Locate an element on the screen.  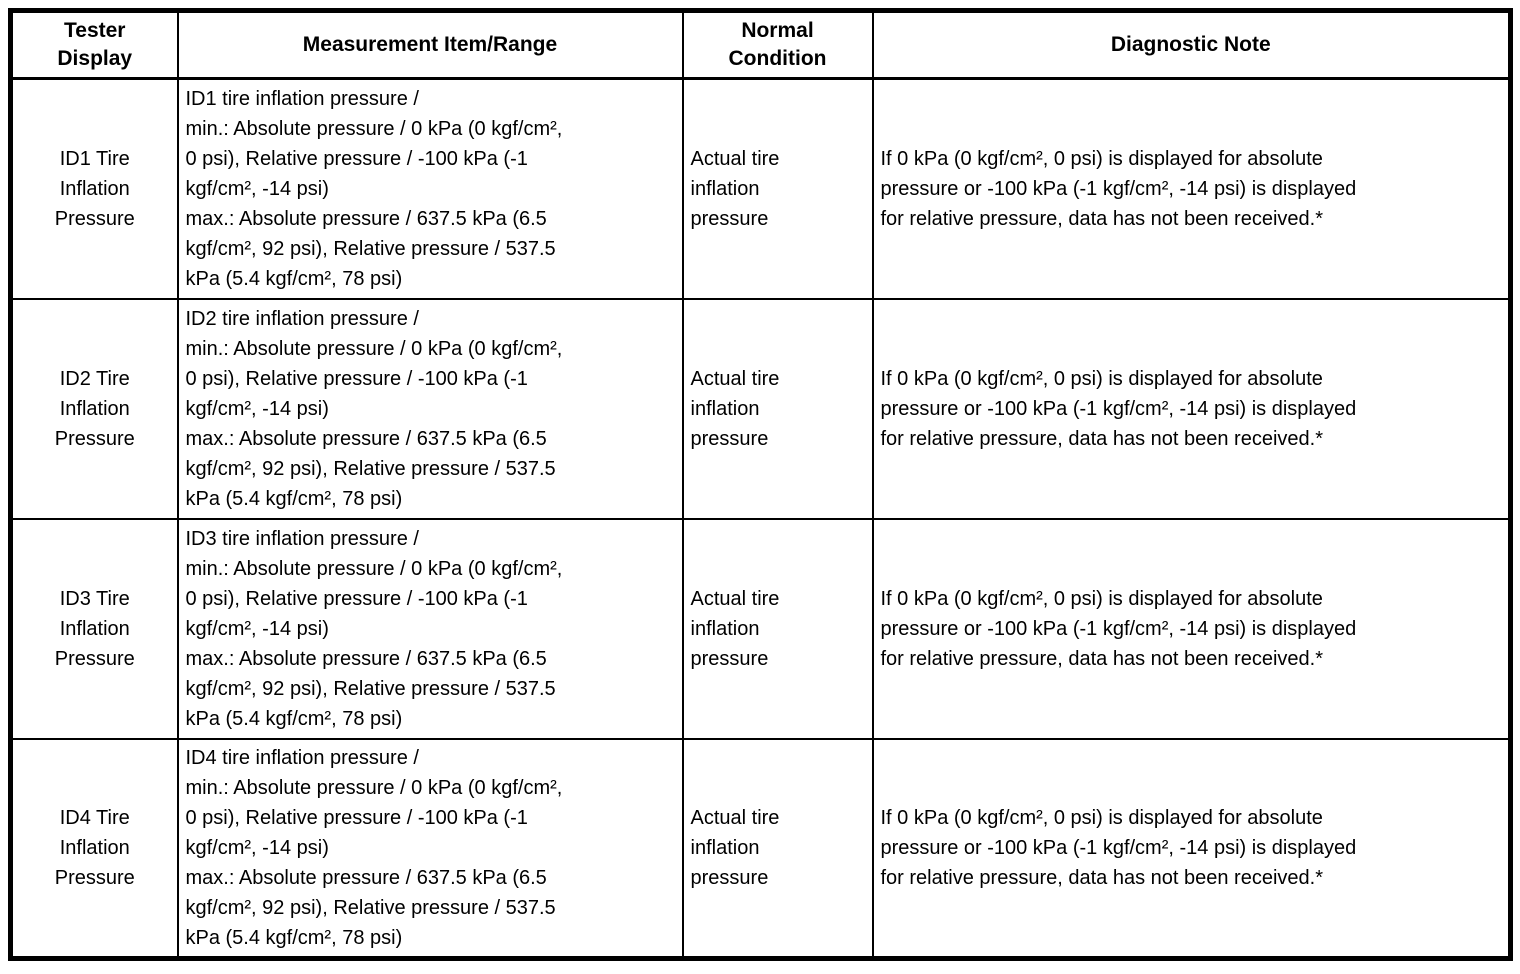
tester-display-value: ID3 Tire Inflation Pressure is located at coordinates (94, 628).